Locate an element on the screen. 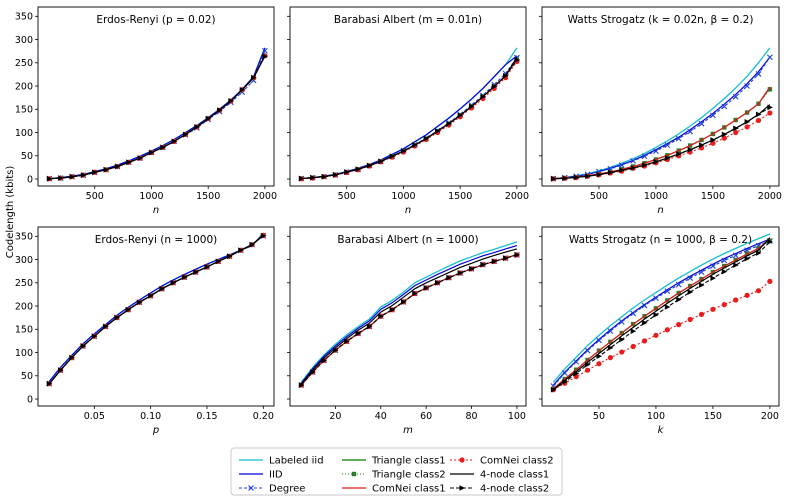  legend-item-iid: IID is located at coordinates (261, 475).